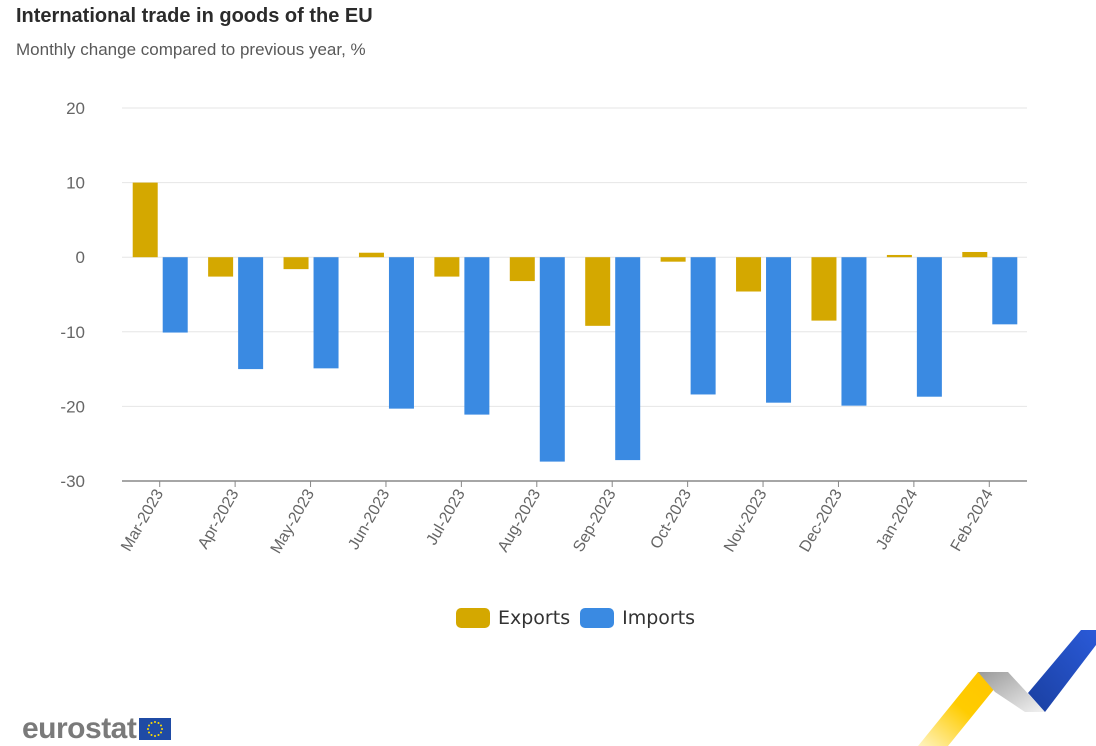 The image size is (1096, 746). Describe the element at coordinates (473, 618) in the screenshot. I see `exports-swatch` at that location.